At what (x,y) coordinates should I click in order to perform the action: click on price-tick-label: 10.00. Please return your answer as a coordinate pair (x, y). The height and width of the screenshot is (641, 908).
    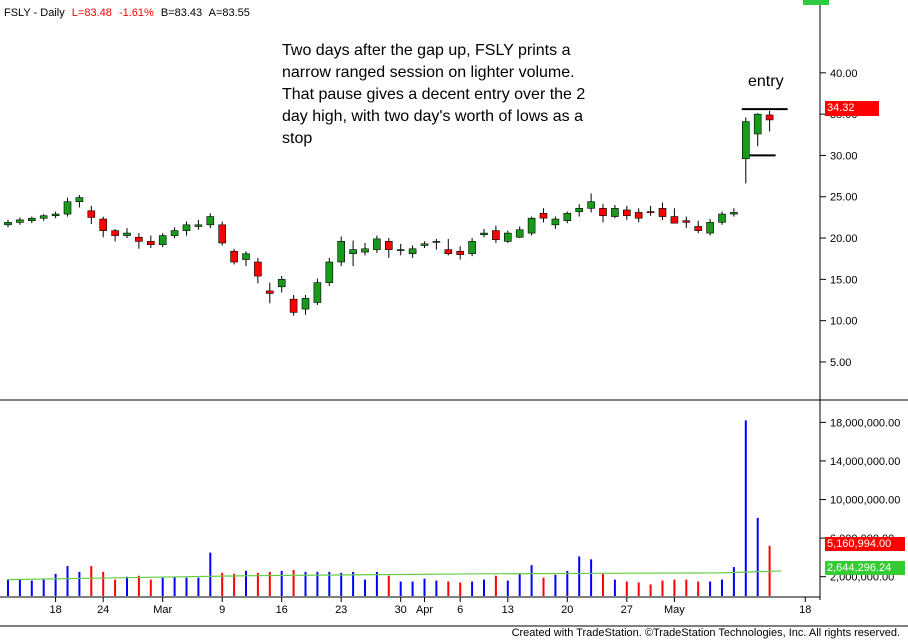
    Looking at the image, I should click on (844, 322).